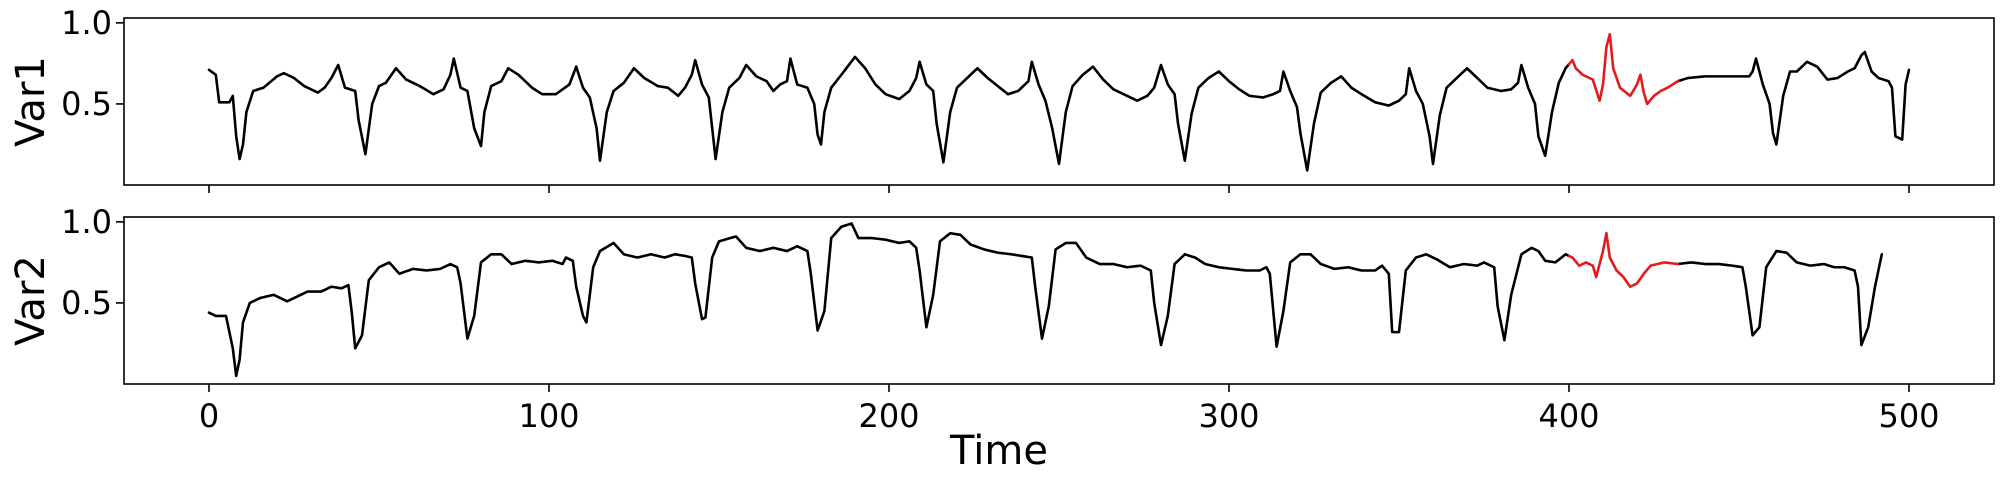  I want to click on x-tick-label: 500, so click(1908, 416).